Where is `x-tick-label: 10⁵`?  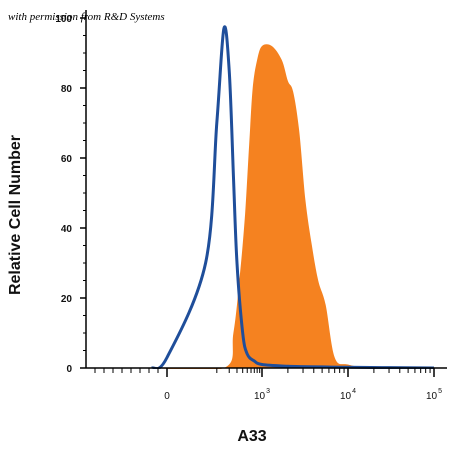
x-tick-label: 10⁵ is located at coordinates (434, 395).